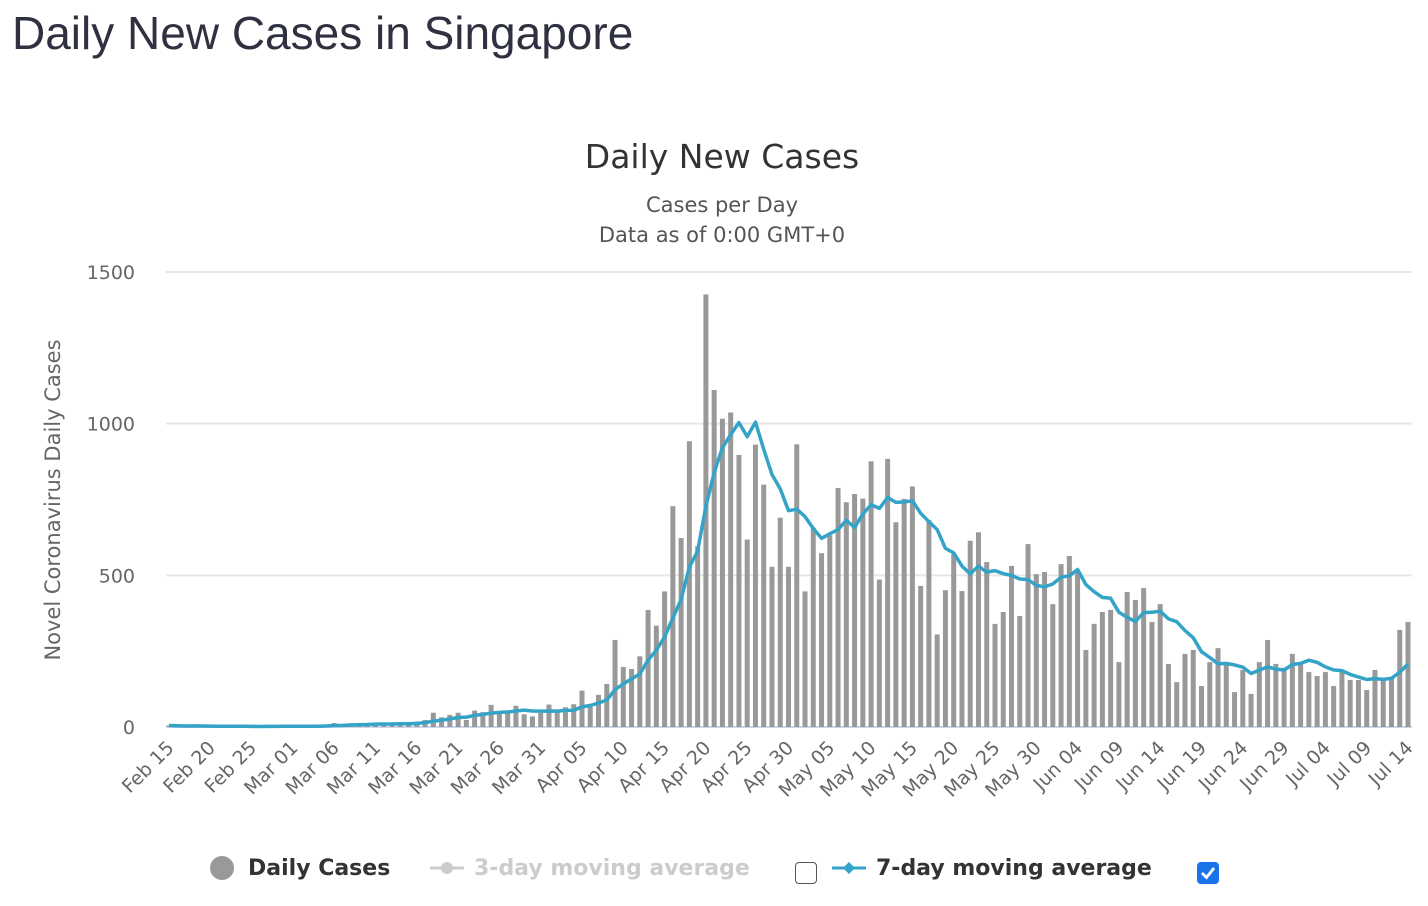 This screenshot has height=906, width=1428. What do you see at coordinates (806, 873) in the screenshot?
I see `checkbox-3day-ma` at bounding box center [806, 873].